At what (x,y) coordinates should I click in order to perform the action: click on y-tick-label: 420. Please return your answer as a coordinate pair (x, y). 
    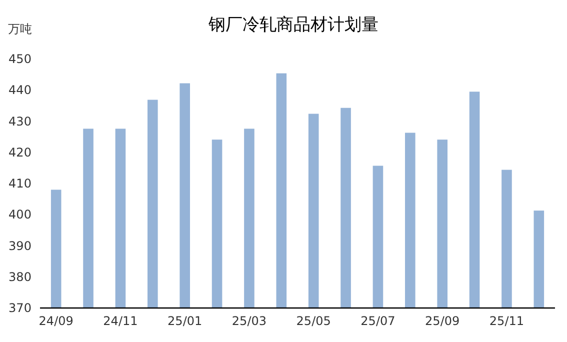
    Looking at the image, I should click on (20, 152).